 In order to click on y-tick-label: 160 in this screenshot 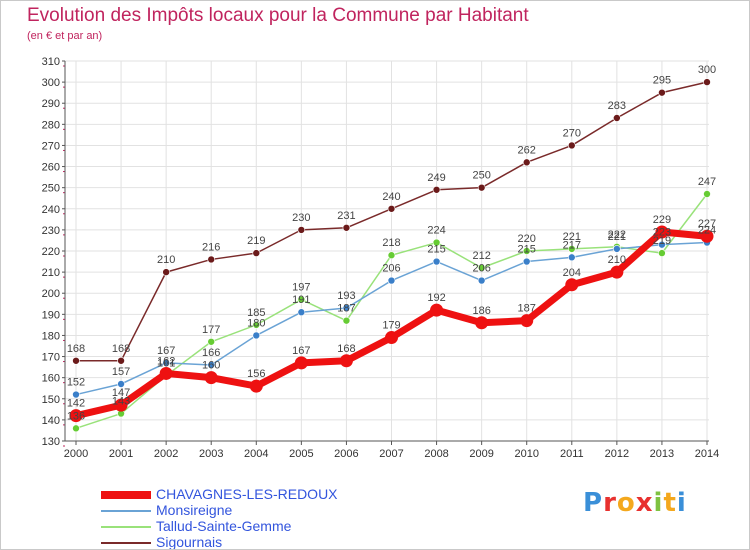, I will do `click(51, 379)`.